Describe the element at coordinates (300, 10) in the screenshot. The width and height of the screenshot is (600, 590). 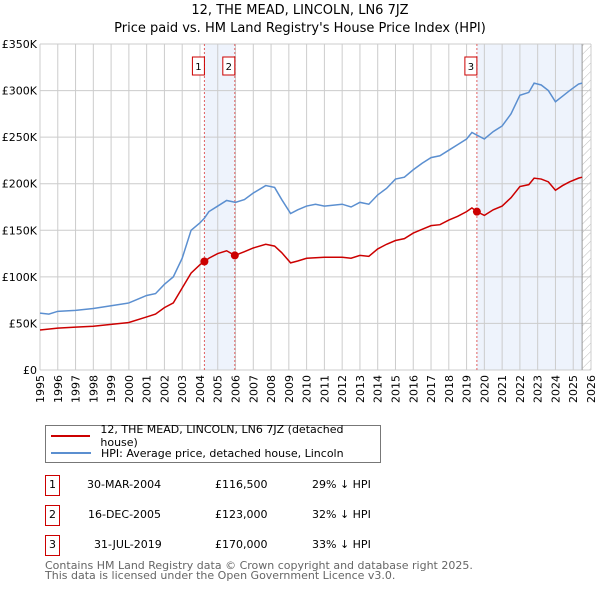
I see `chart-title: 12, THE MEAD, LINCOLN, LN6 7JZ` at that location.